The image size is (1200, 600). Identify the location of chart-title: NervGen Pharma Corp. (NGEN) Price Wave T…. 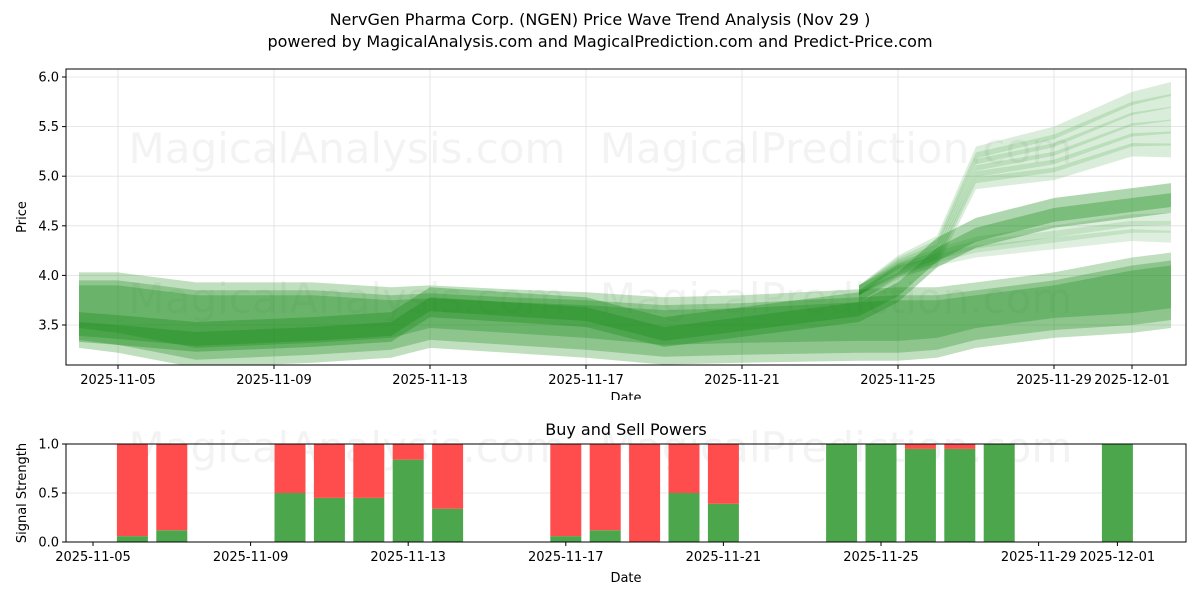
(600, 19).